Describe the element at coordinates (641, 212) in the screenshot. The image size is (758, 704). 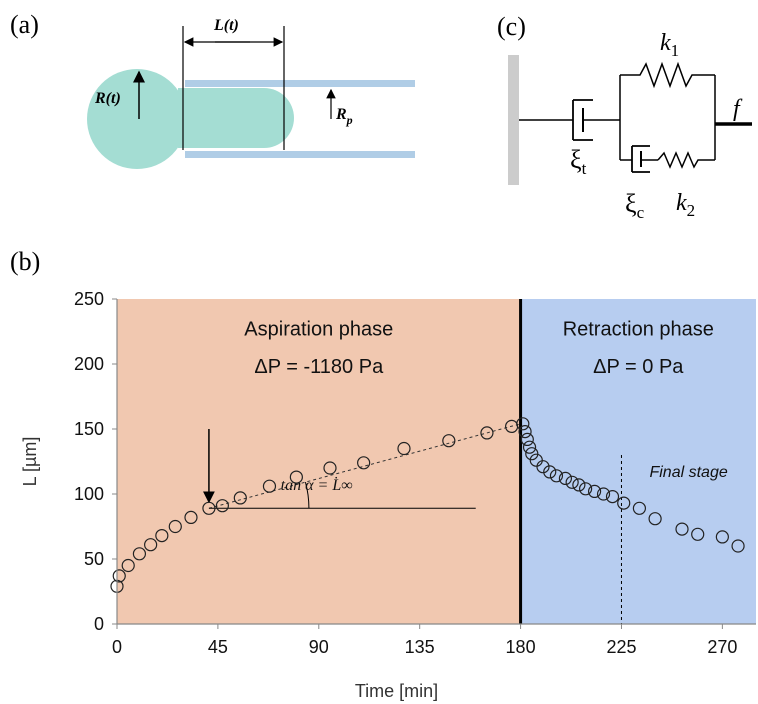
I see `xi-c-subscript: c` at that location.